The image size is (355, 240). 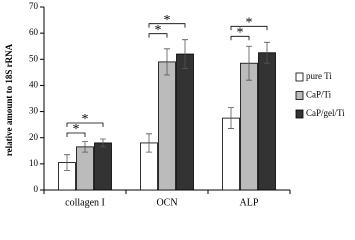 What do you see at coordinates (325, 113) in the screenshot?
I see `legend-label: CaP/gel/Ti` at bounding box center [325, 113].